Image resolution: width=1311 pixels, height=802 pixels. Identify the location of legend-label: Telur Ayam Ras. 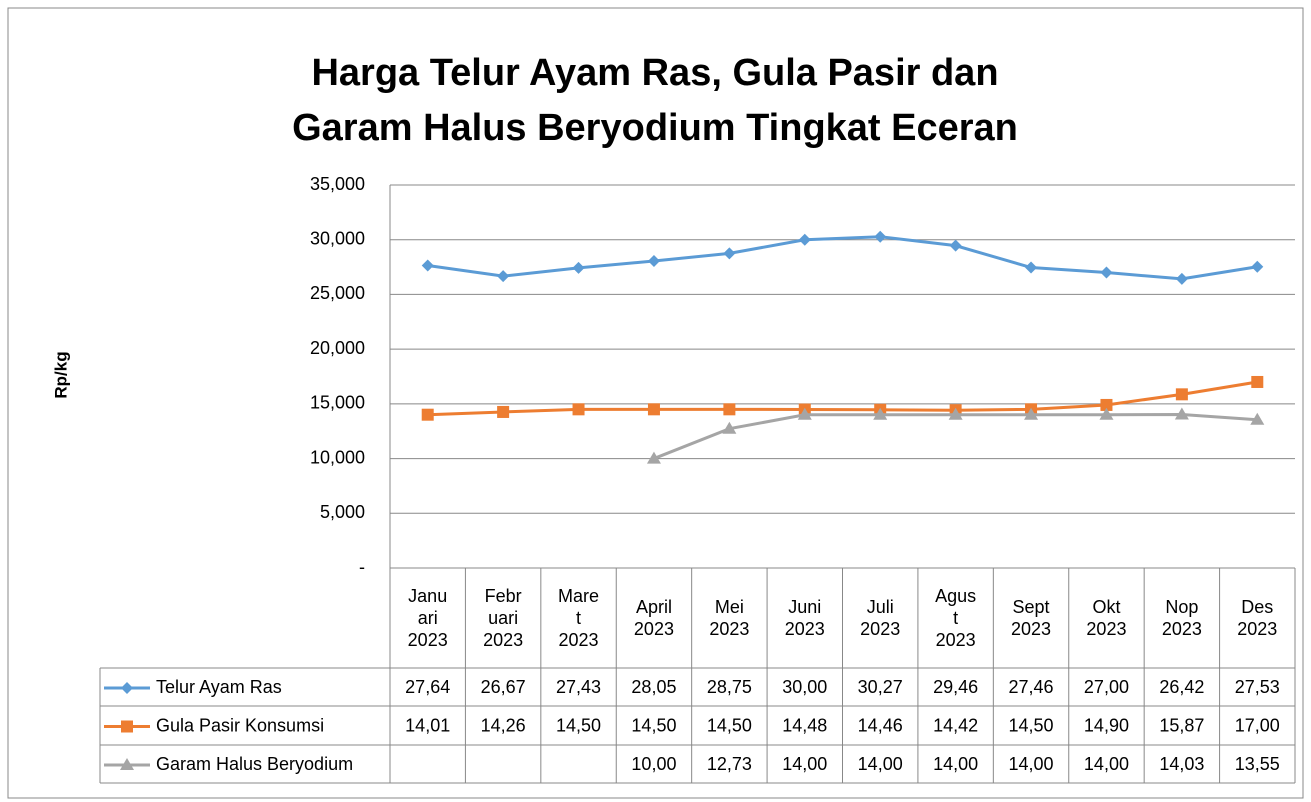
(219, 687).